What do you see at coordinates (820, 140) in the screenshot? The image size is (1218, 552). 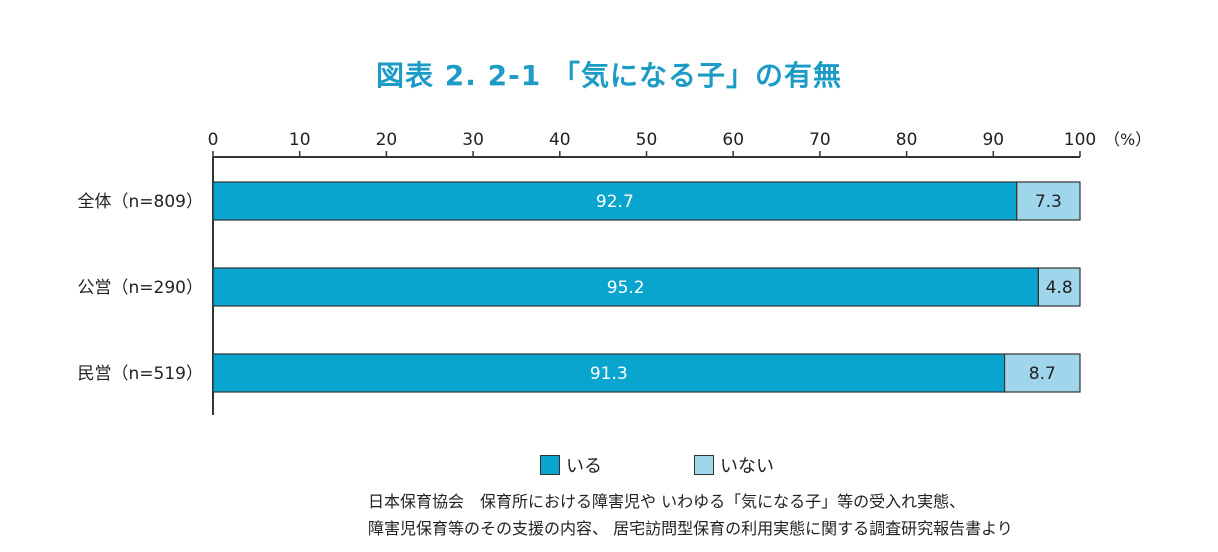 I see `x-tick-label: 70` at bounding box center [820, 140].